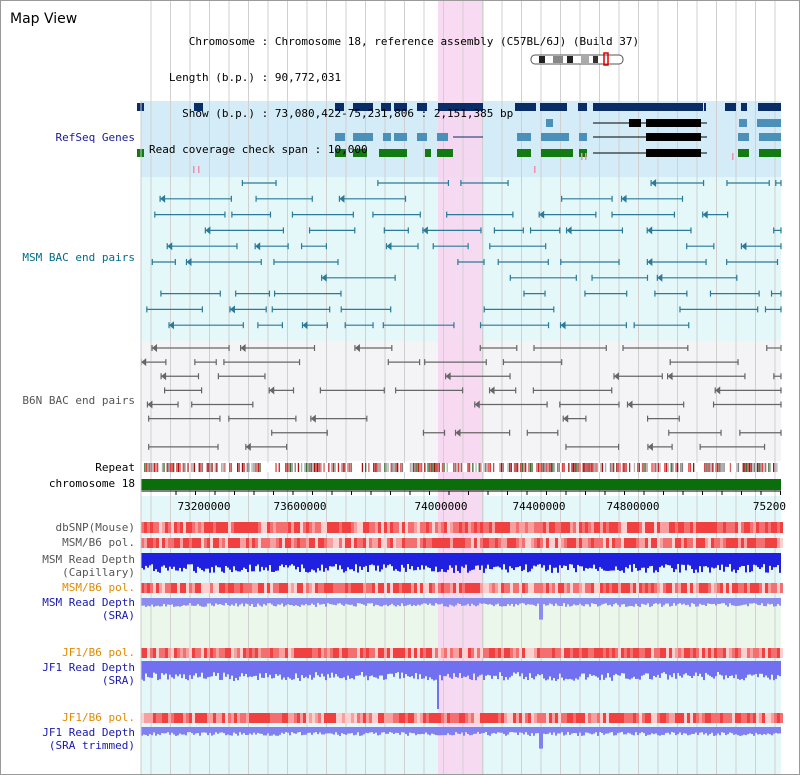 The width and height of the screenshot is (800, 775). Describe the element at coordinates (91, 745) in the screenshot. I see `track-label-jf1-depth-trimmed-sub: (SRA trimmed)` at that location.